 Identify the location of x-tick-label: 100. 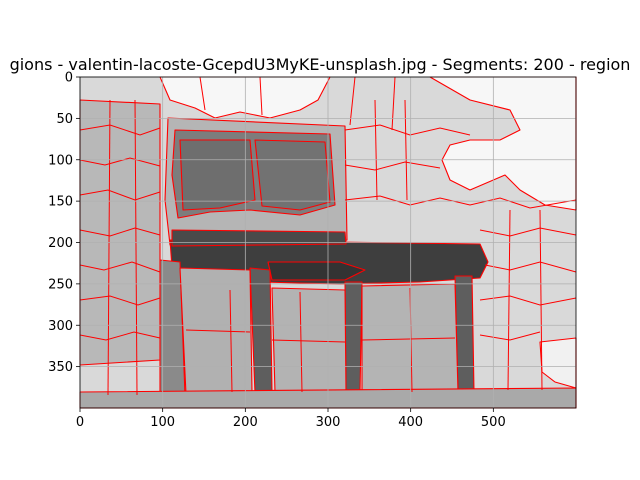
(162, 422).